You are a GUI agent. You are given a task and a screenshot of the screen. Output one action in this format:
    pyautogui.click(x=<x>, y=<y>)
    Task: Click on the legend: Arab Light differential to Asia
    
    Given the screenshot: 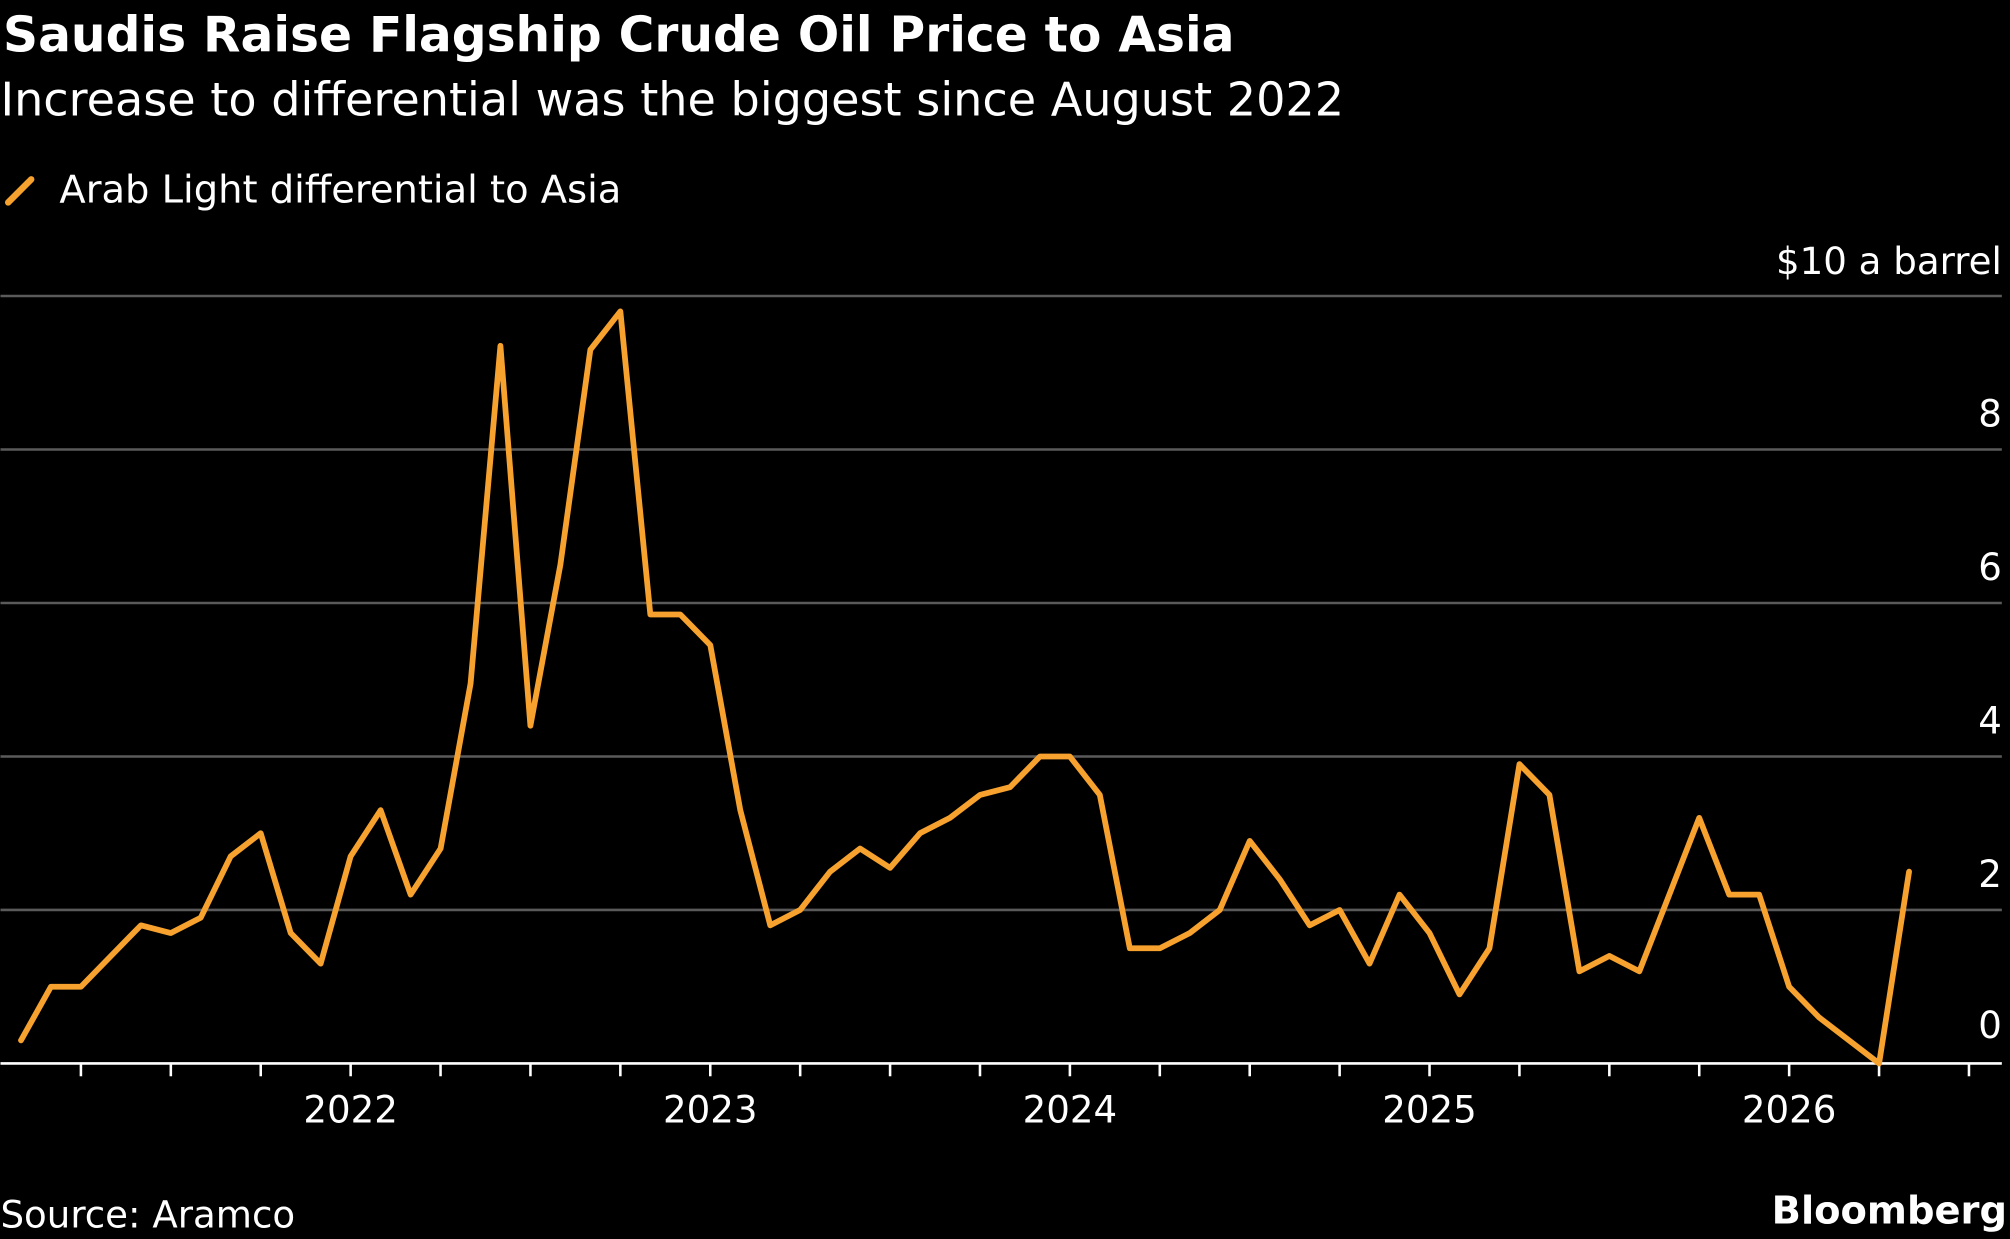 What is the action you would take?
    pyautogui.click(x=312, y=189)
    